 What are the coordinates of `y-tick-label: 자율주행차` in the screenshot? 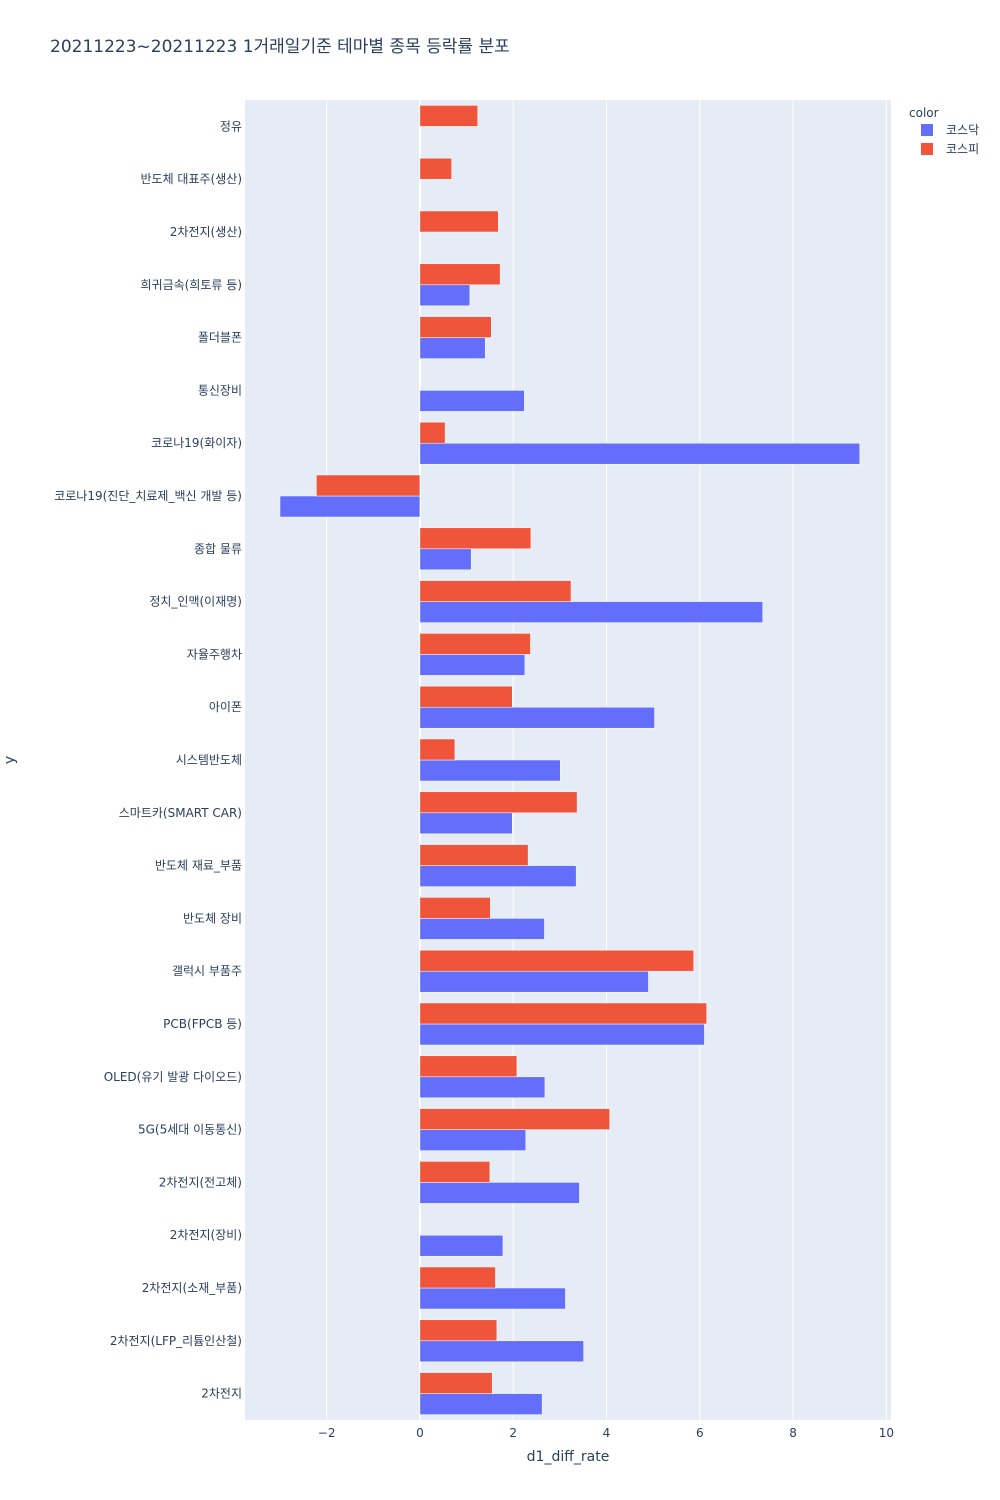 It's located at (214, 653).